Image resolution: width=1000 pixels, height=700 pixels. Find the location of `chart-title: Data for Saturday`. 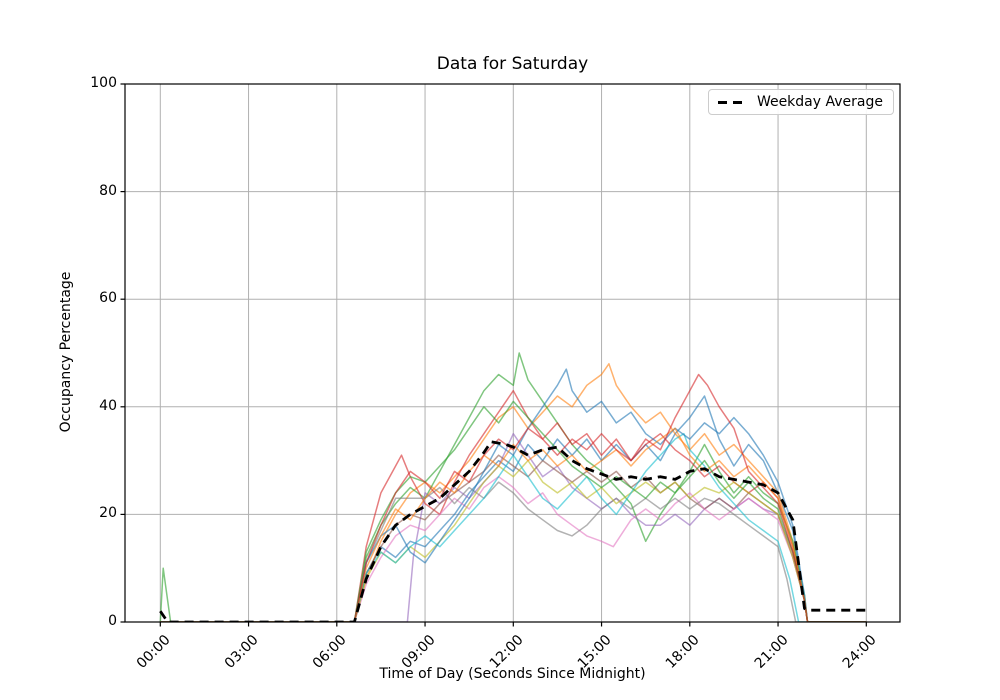

chart-title: Data for Saturday is located at coordinates (512, 64).